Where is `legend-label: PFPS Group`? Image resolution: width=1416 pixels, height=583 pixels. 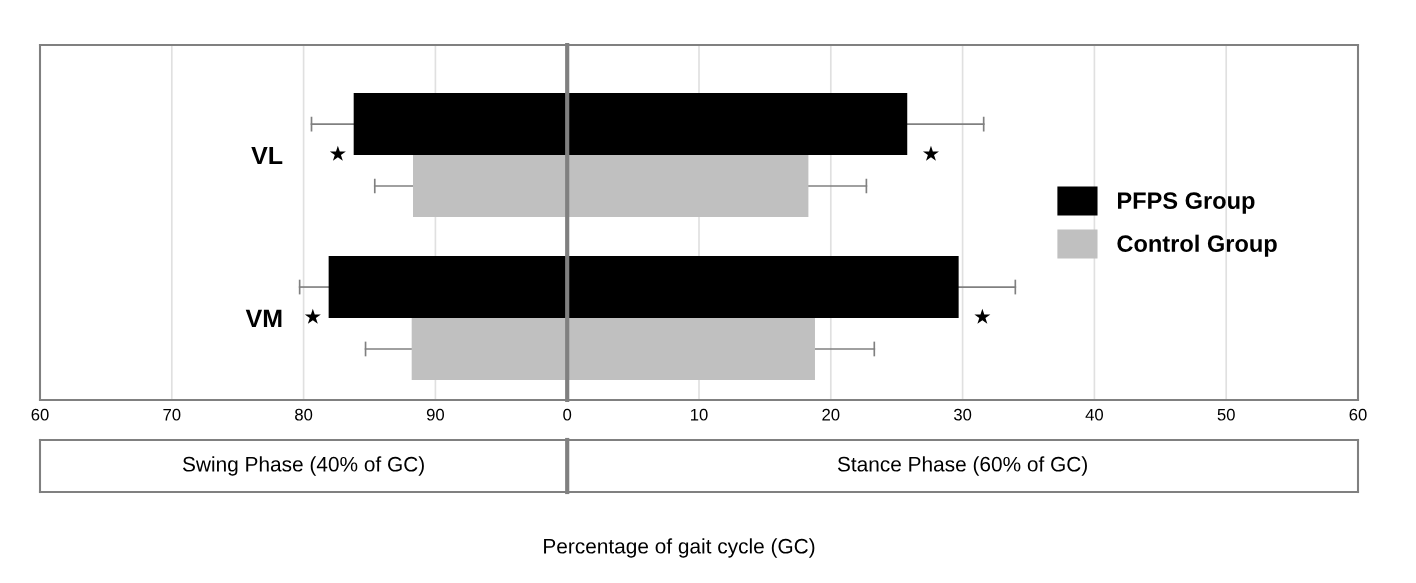 legend-label: PFPS Group is located at coordinates (1186, 203).